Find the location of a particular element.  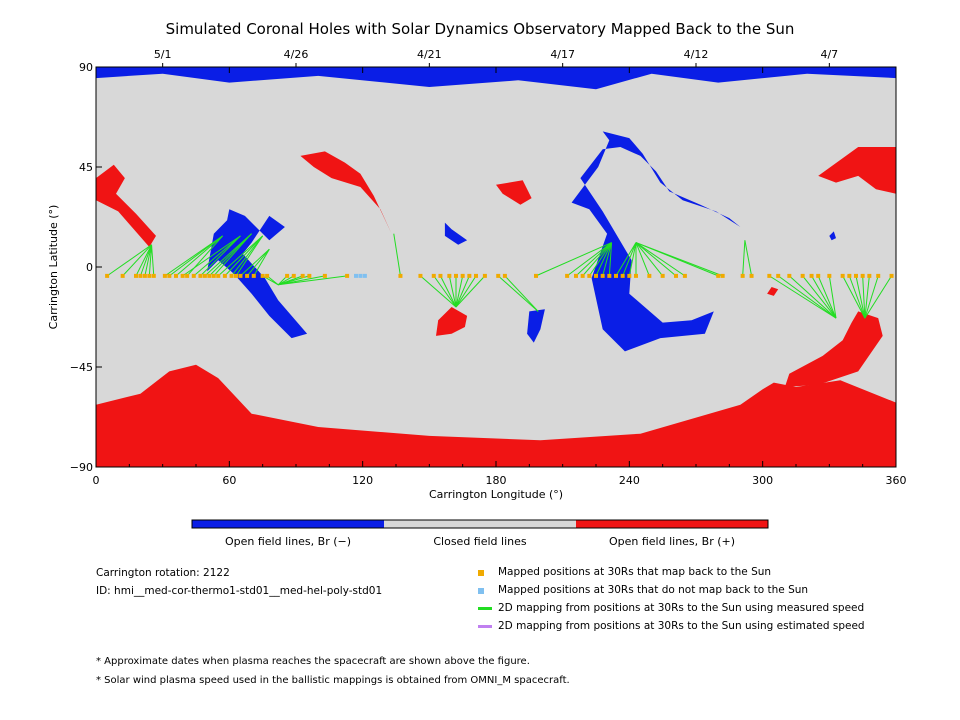

x-tick-label: 240 is located at coordinates (629, 480).